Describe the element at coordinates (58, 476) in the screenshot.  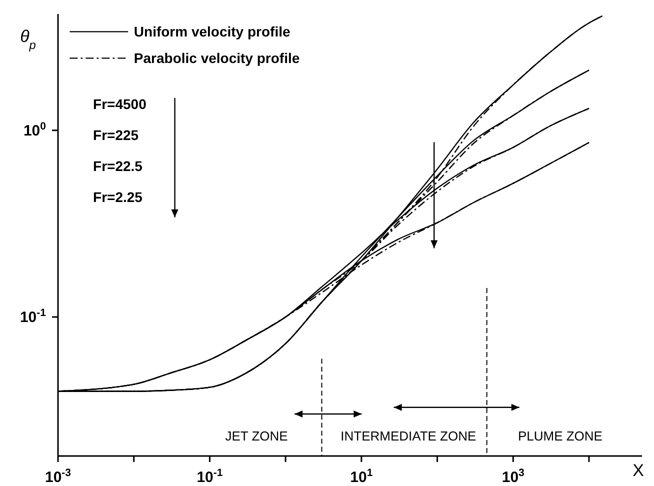
I see `x-tick-label: 10$^{-3}$` at that location.